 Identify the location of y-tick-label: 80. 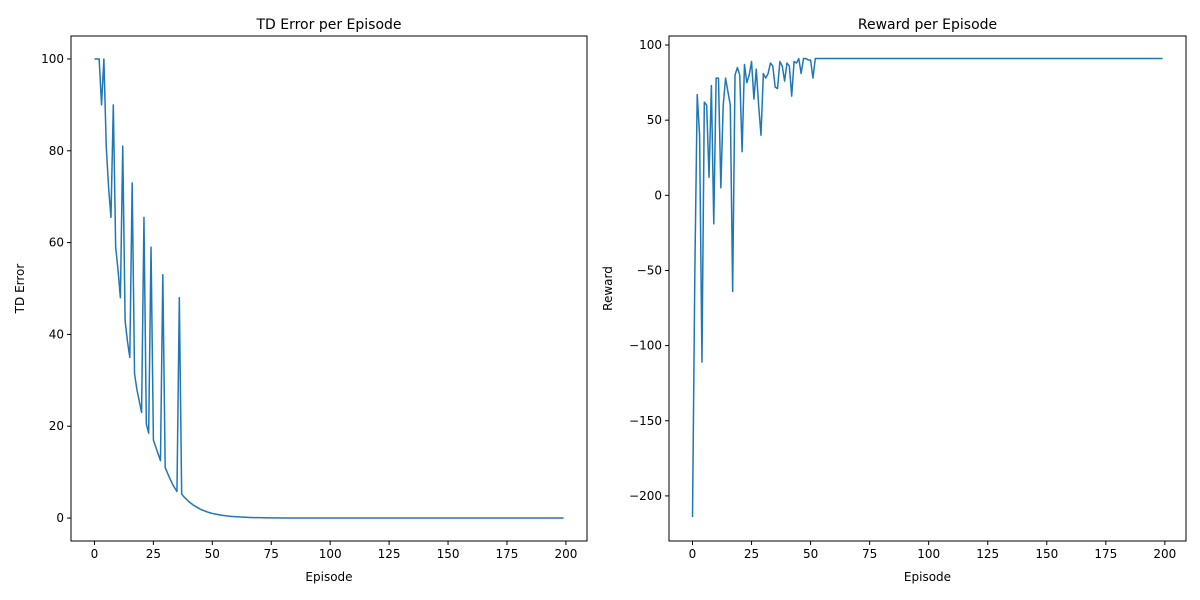
(56, 151).